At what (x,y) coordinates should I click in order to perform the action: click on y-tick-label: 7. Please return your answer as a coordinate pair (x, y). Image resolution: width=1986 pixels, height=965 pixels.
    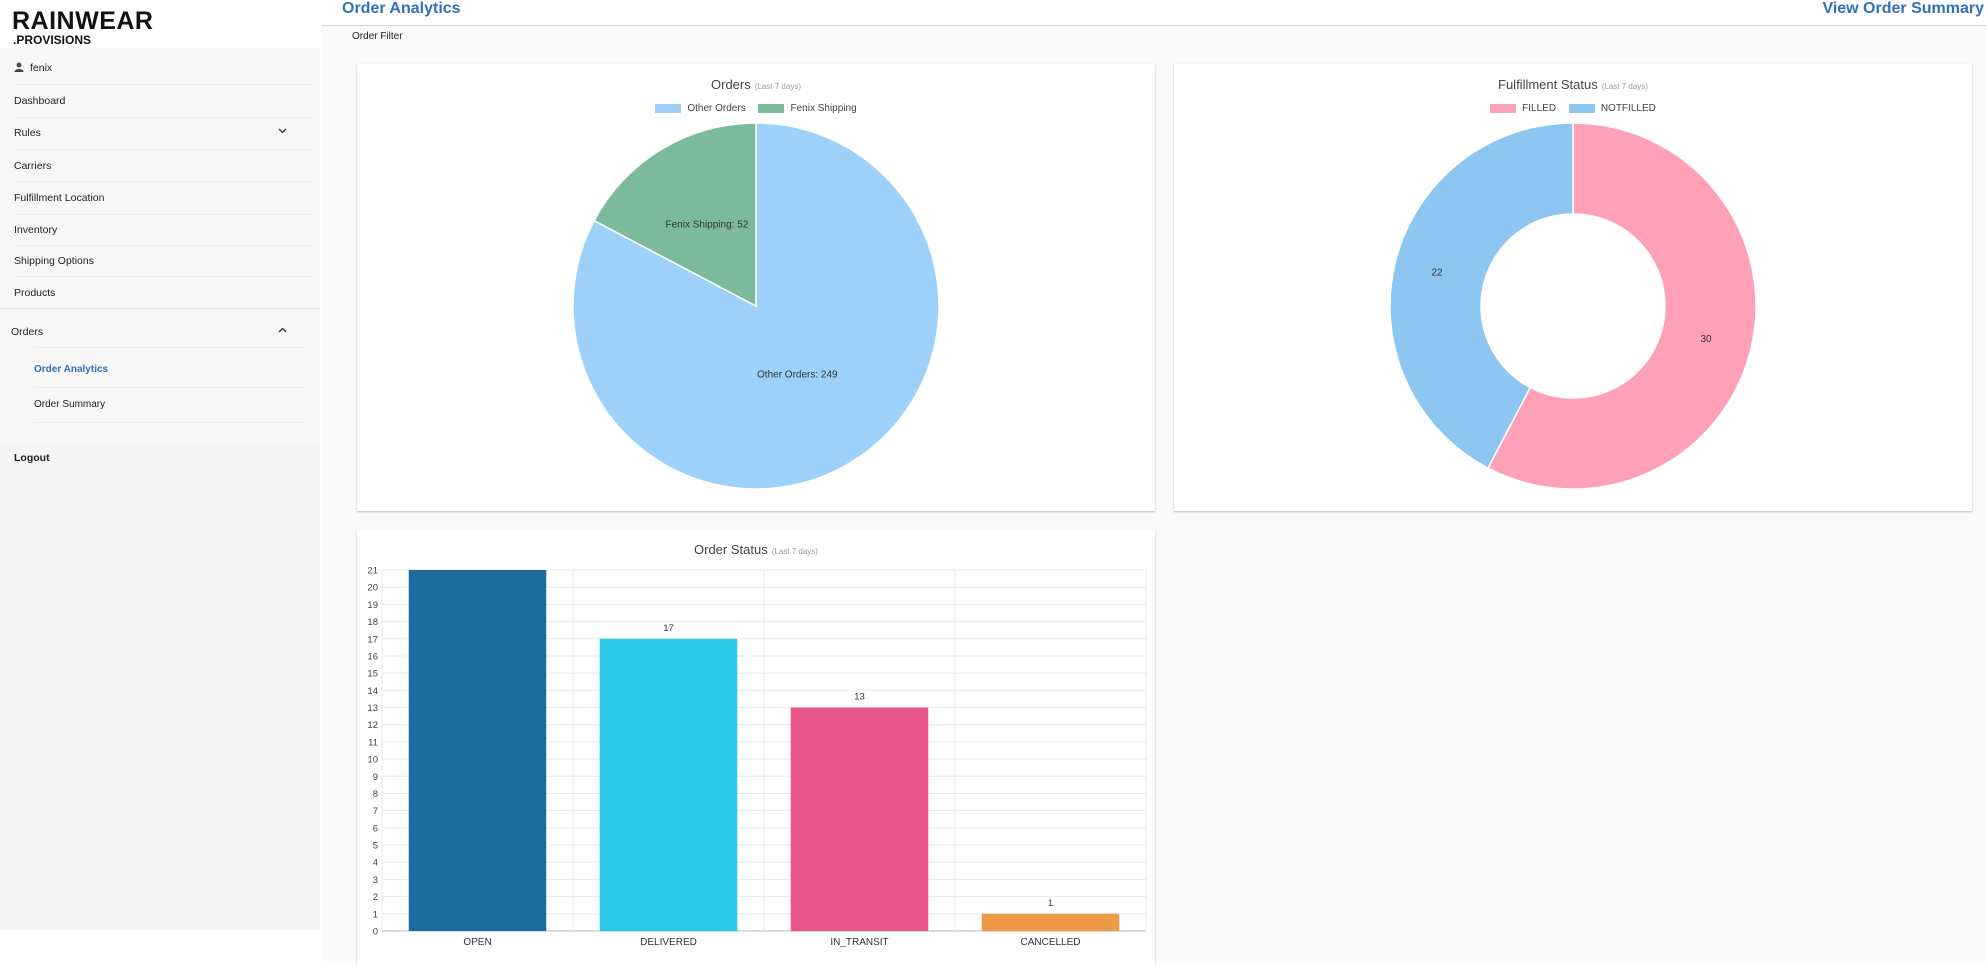
    Looking at the image, I should click on (375, 811).